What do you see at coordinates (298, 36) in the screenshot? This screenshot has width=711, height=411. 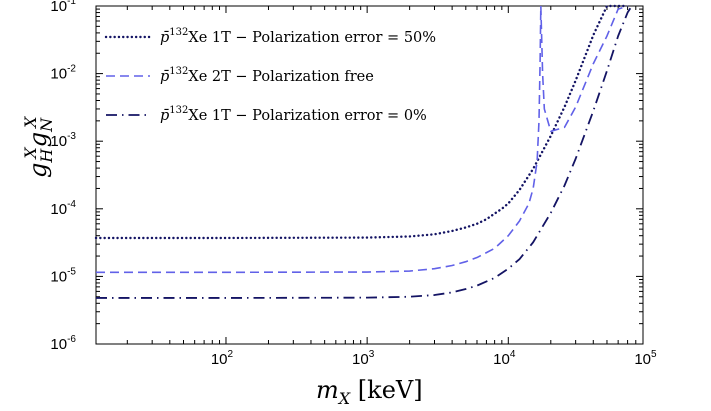 I see `legend-label: p̄132Xe 1T − Polarization error = 50%` at bounding box center [298, 36].